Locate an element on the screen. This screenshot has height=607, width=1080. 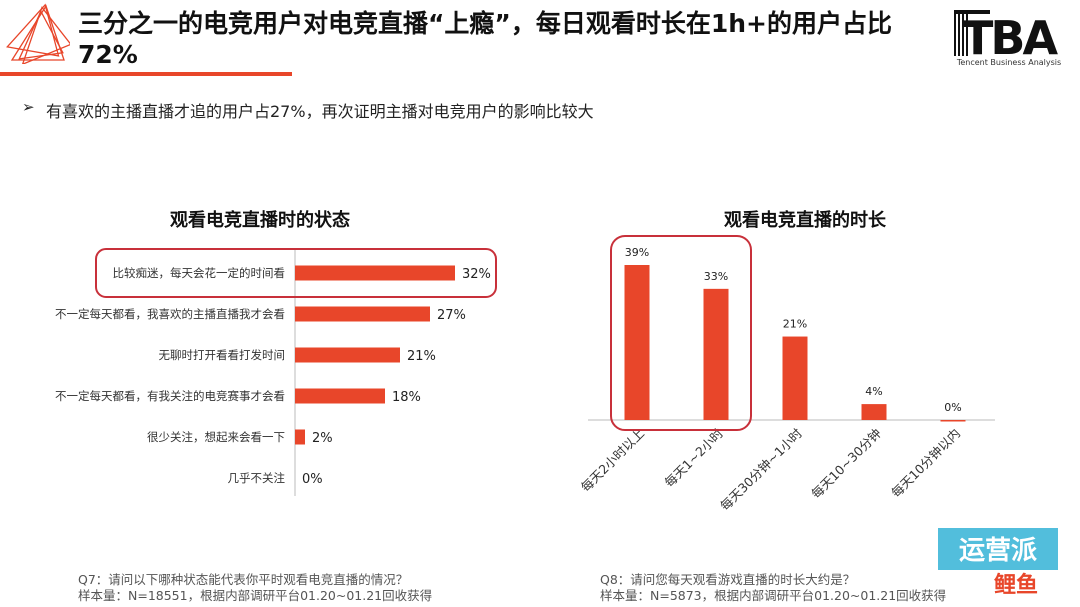
footnote-left-question: Q7：请问以下哪种状态能代表你平时观看电竞直播的情况？ is located at coordinates (243, 579).